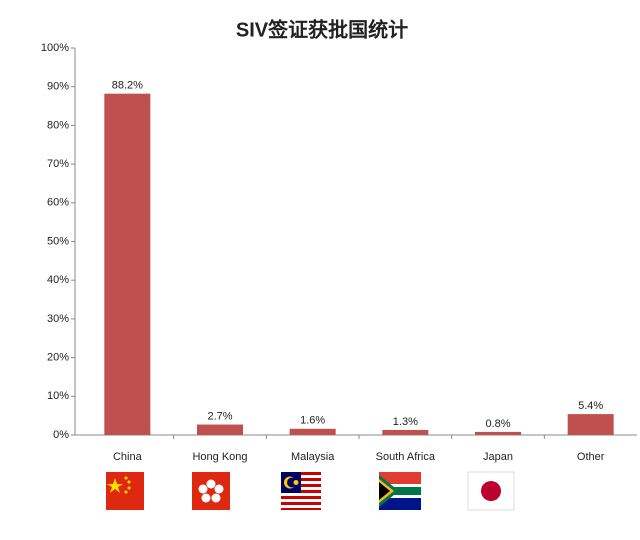 The width and height of the screenshot is (640, 540). What do you see at coordinates (211, 491) in the screenshot?
I see `flag-hong-kong` at bounding box center [211, 491].